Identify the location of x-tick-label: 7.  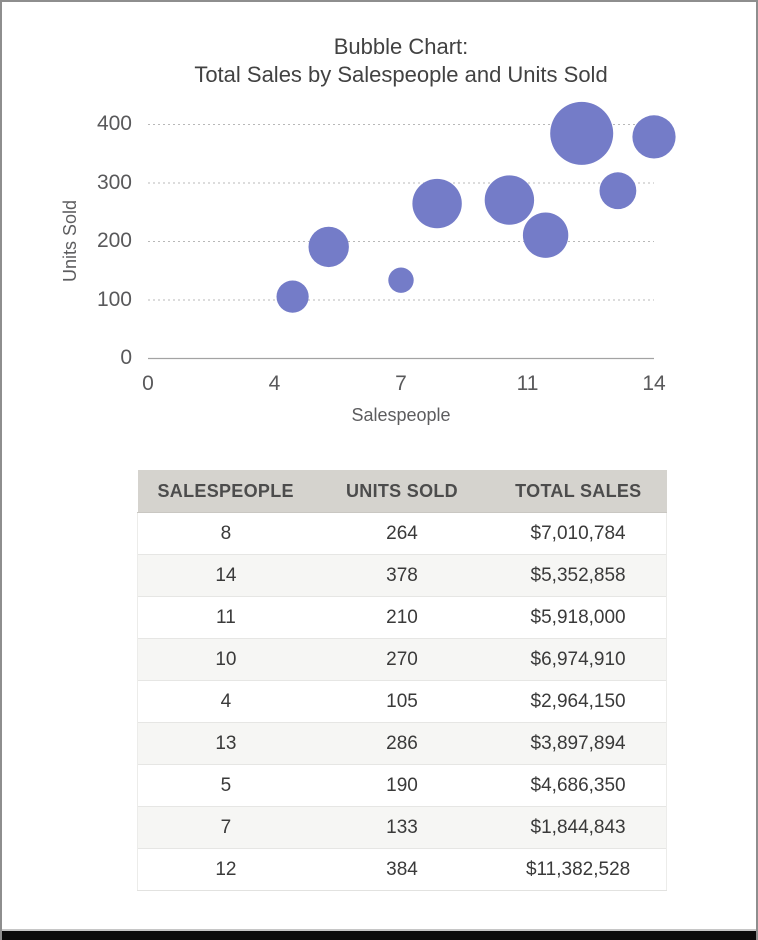
(401, 383).